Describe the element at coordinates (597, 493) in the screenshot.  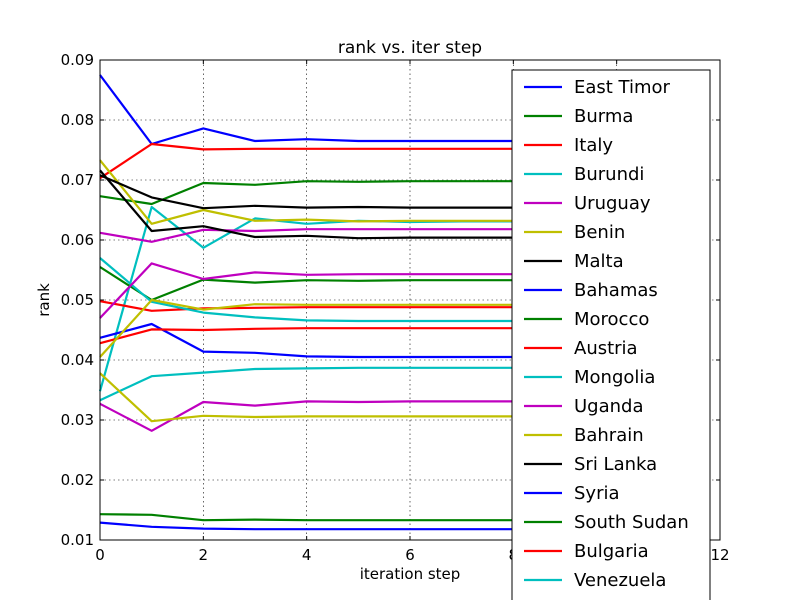
I see `legend-label: Syria` at that location.